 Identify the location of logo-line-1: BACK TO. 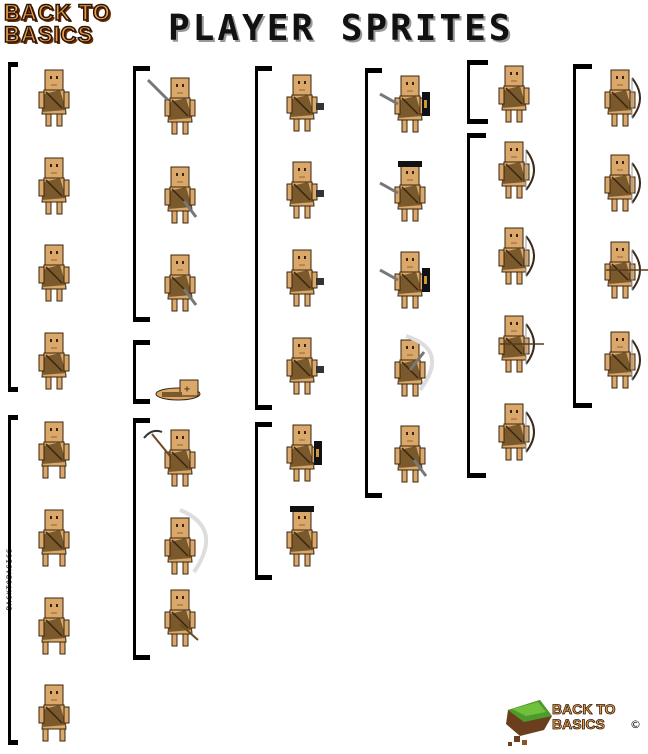
(57, 12).